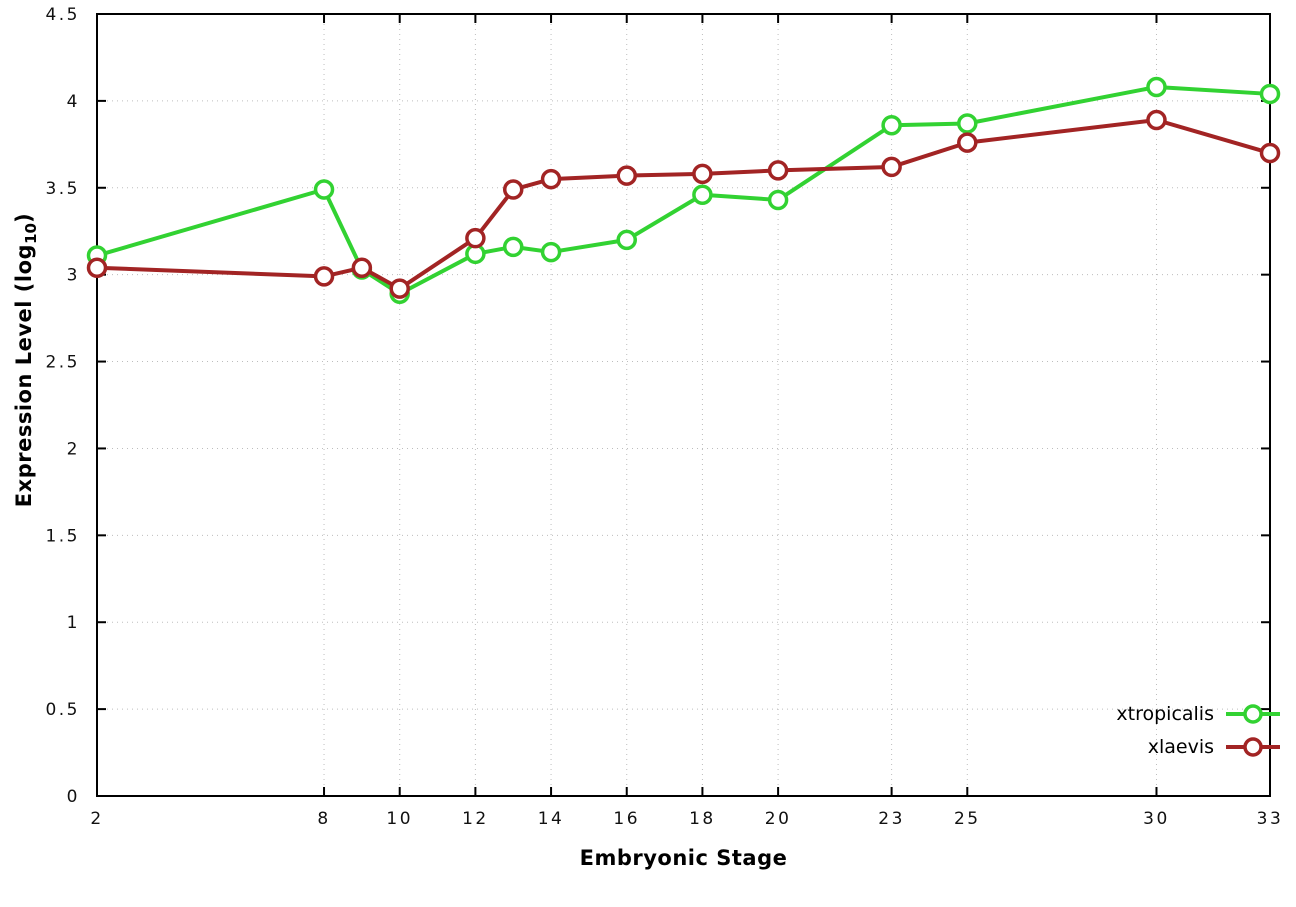 This screenshot has width=1296, height=907. What do you see at coordinates (967, 819) in the screenshot?
I see `x-tick-label: 25` at bounding box center [967, 819].